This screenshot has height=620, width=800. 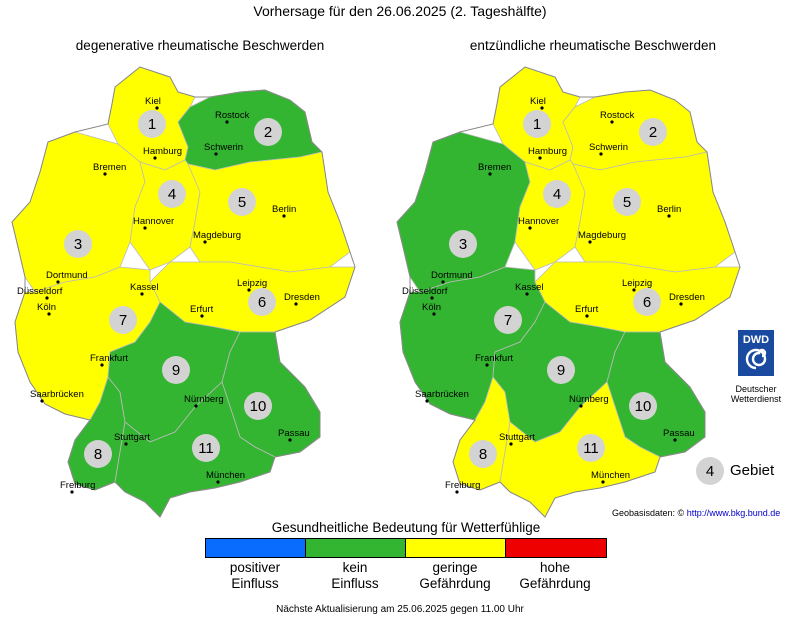 I want to click on city-label: Köln, so click(x=431, y=307).